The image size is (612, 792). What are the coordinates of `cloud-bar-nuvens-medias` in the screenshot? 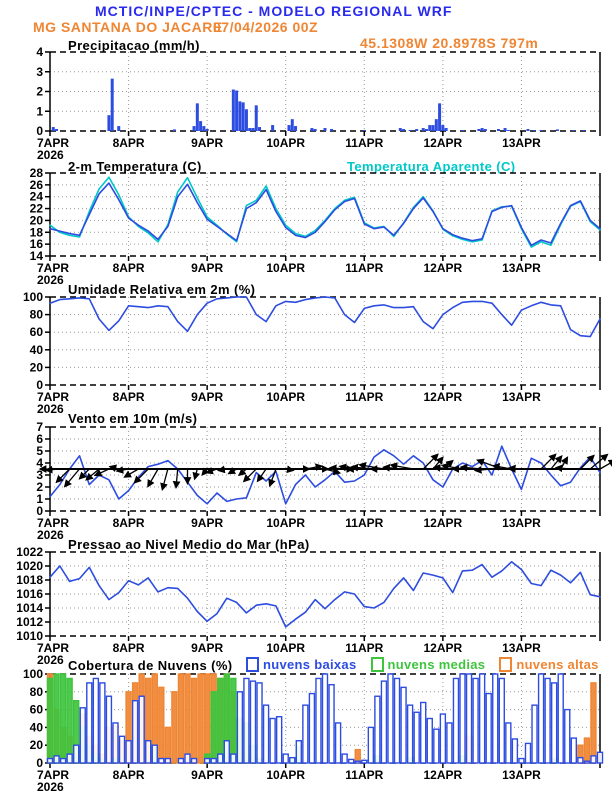 It's located at (220, 720).